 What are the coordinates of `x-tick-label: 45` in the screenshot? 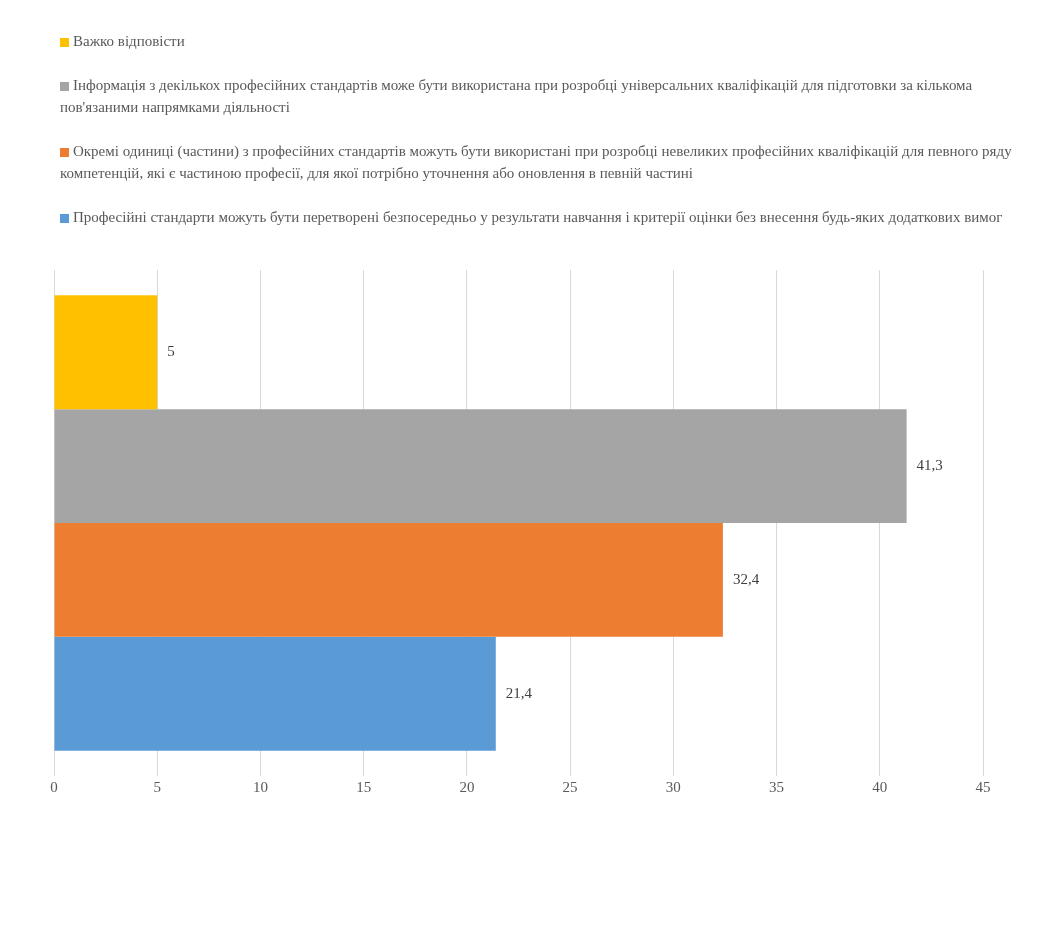 It's located at (983, 786).